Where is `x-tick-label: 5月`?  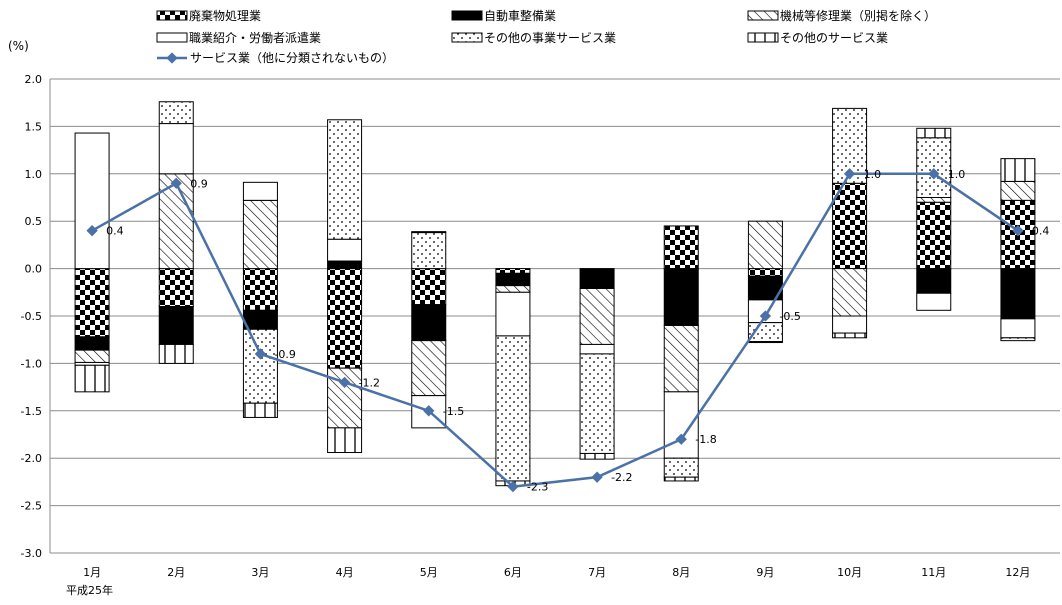
x-tick-label: 5月 is located at coordinates (429, 572).